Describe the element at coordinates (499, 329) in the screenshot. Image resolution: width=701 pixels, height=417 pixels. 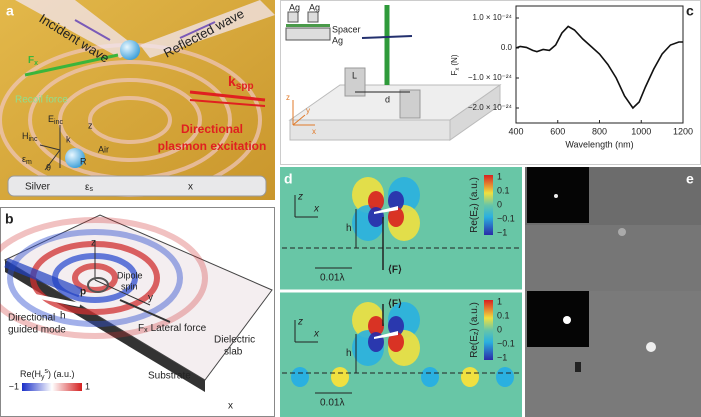
I see `colorbar-tick: 0` at that location.